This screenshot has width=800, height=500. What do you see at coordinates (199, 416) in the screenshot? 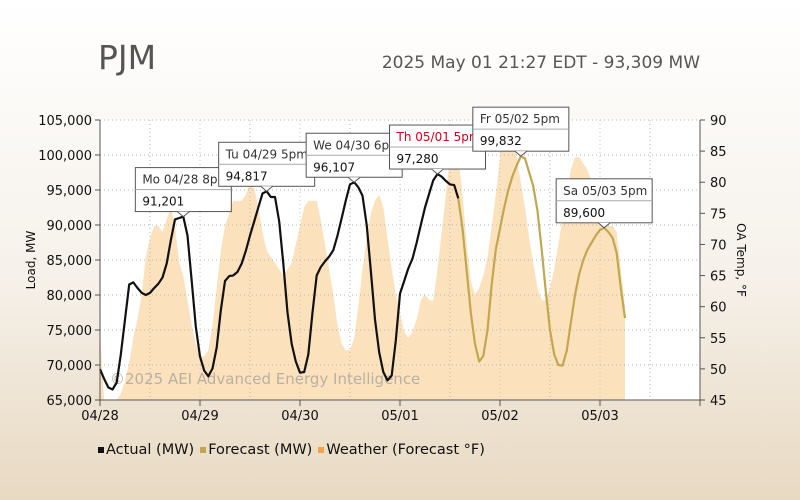
I see `x-tick-label: 04/29` at bounding box center [199, 416].